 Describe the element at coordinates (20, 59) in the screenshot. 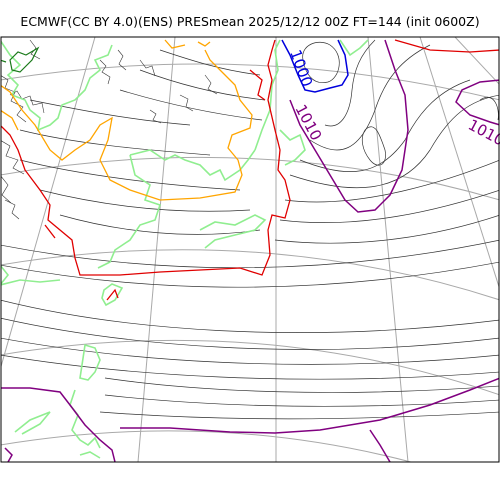

I see `coastlines-dark` at that location.